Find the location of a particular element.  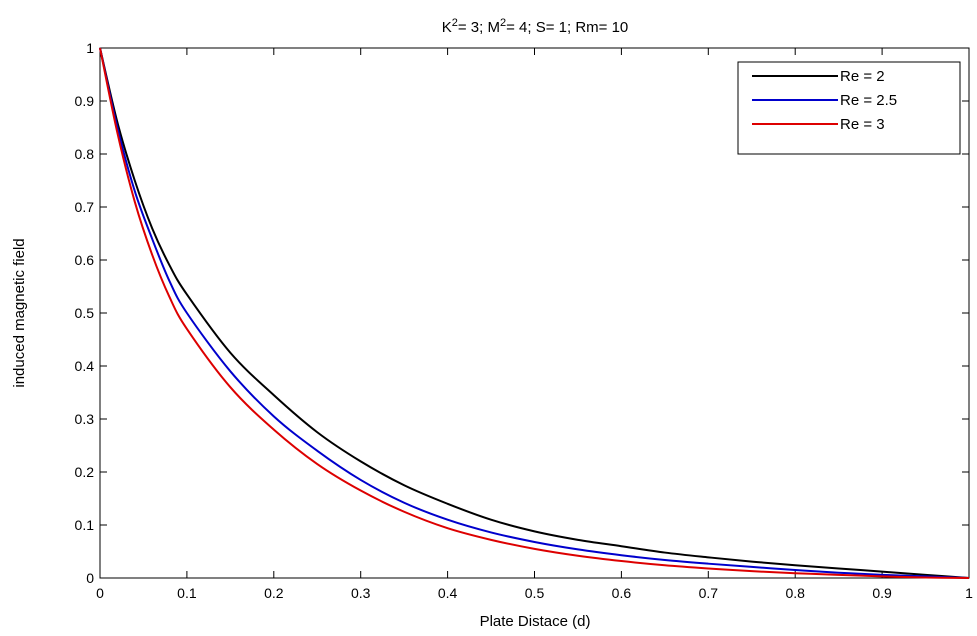

legend: Re = 2 Re = 2.5 Re = 3 is located at coordinates (849, 108).